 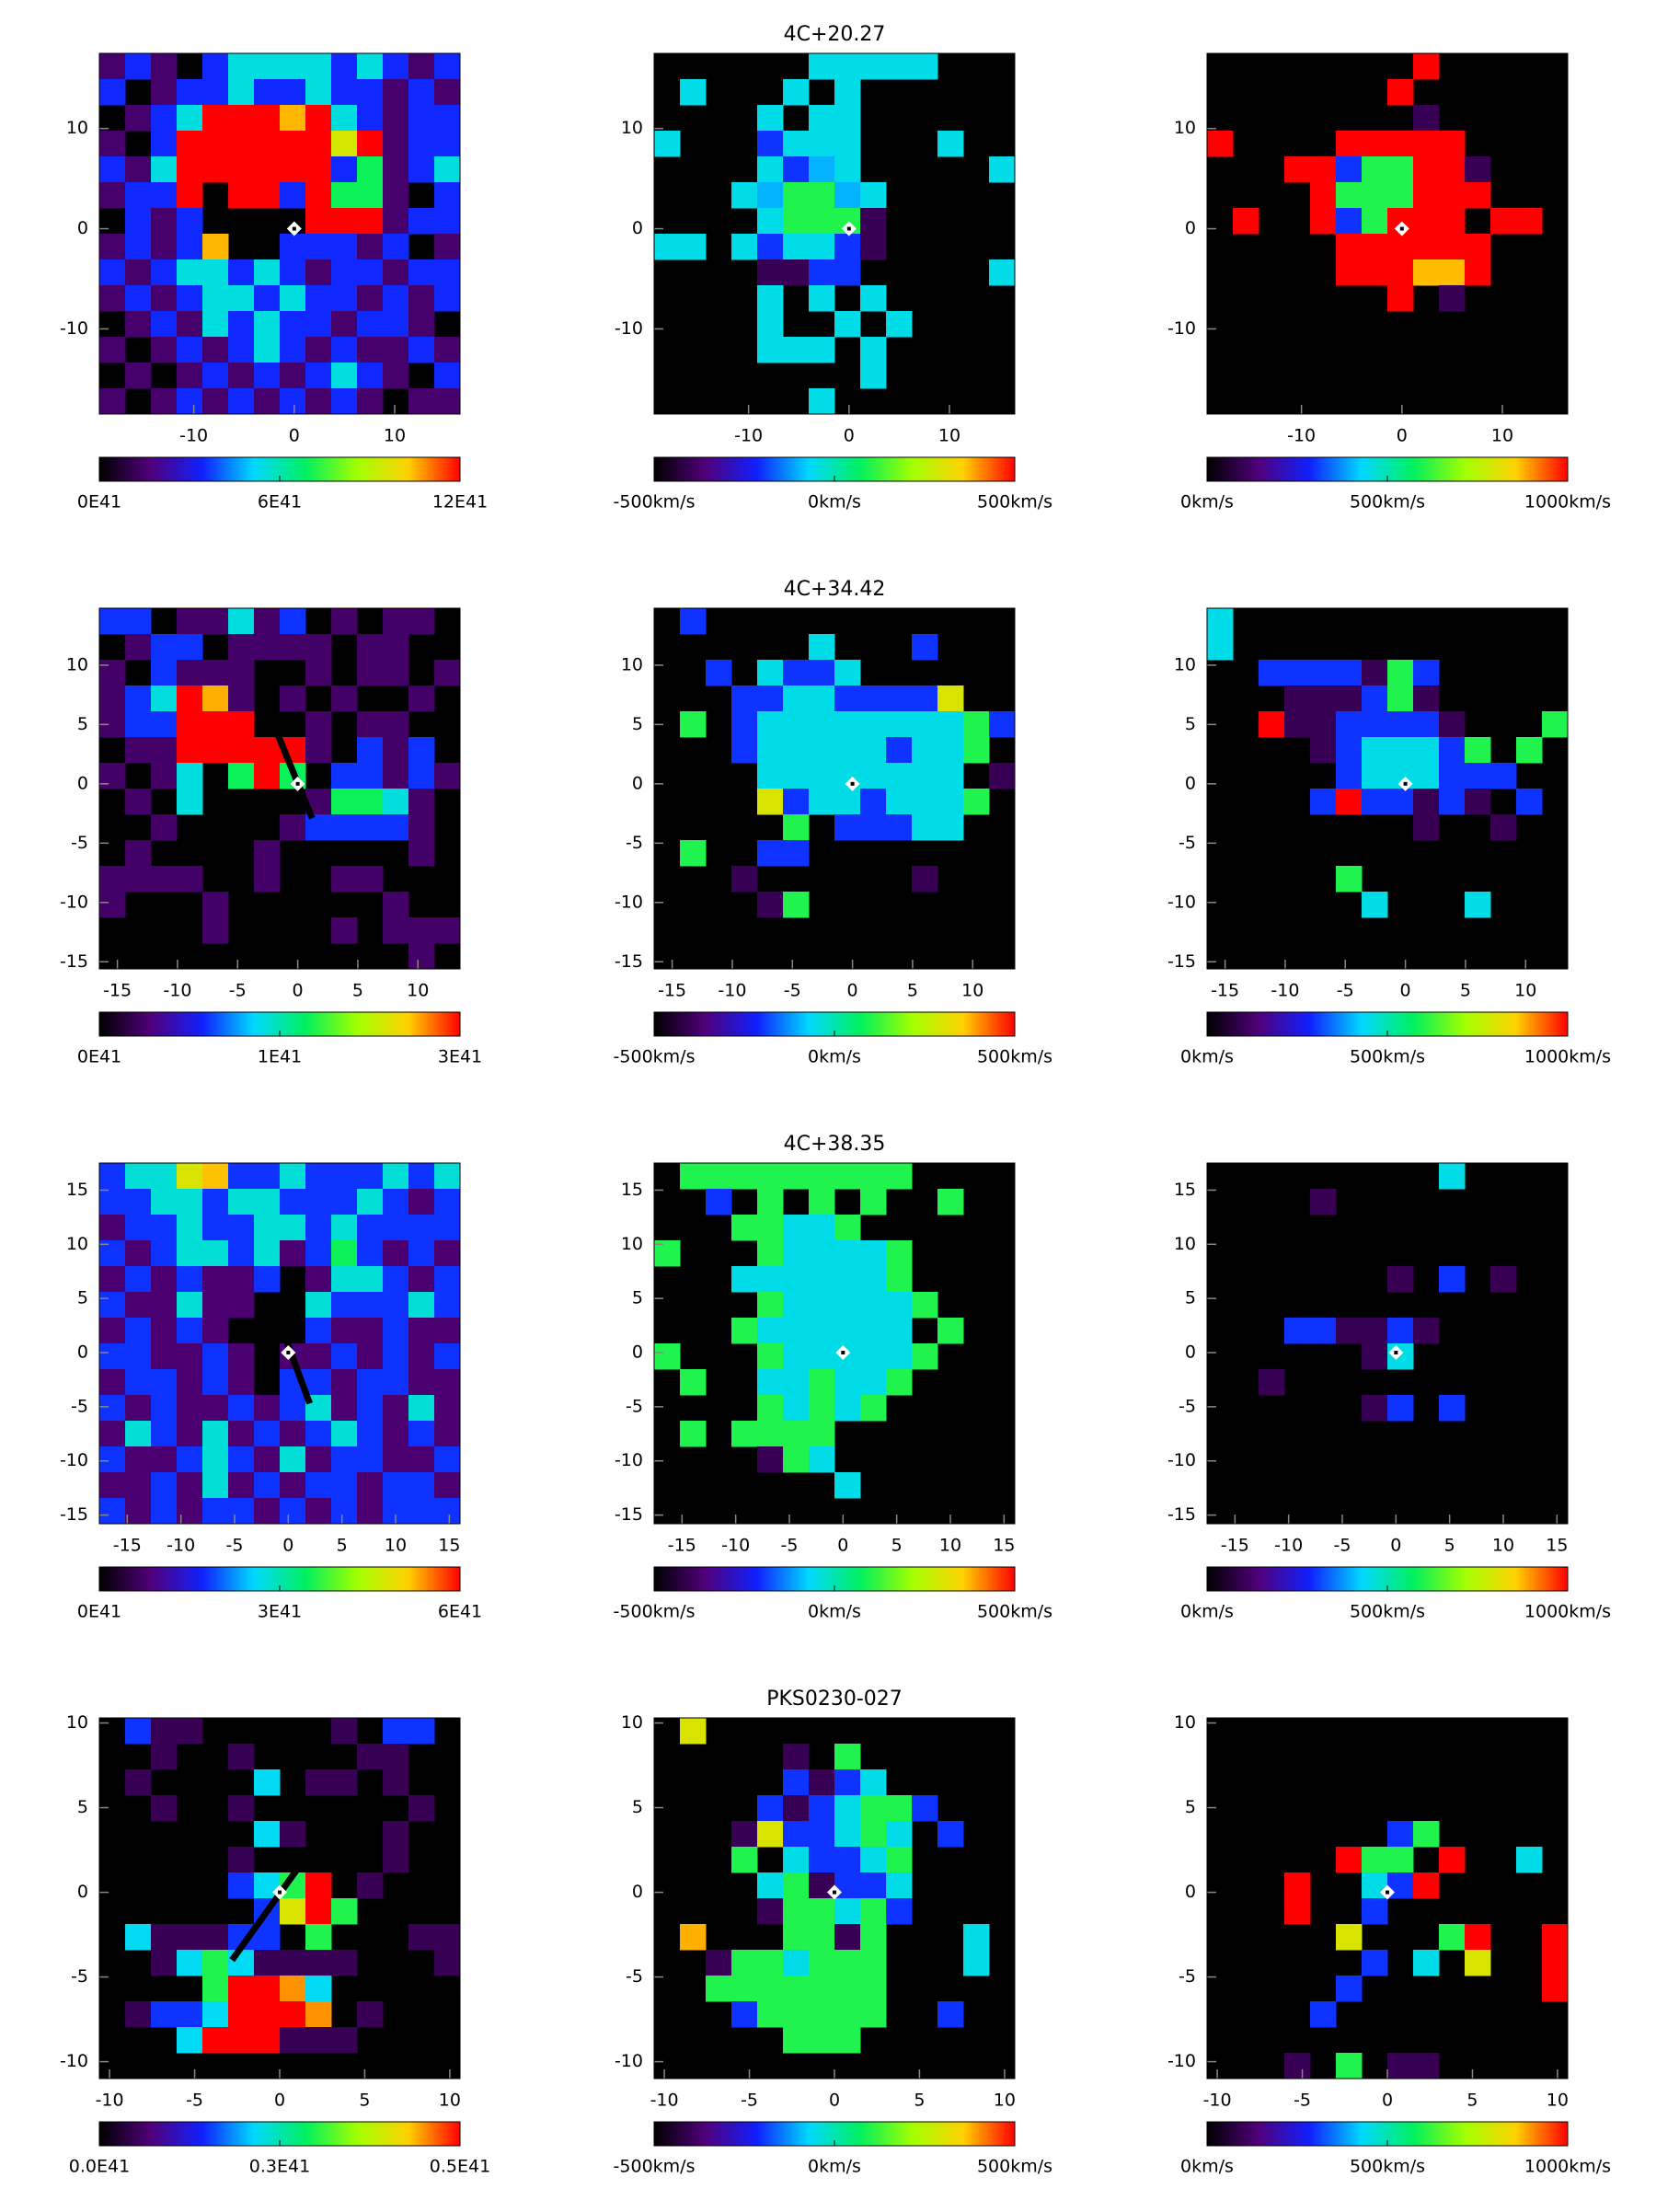 What do you see at coordinates (460, 1612) in the screenshot?
I see `colorbar-label: 6E41` at bounding box center [460, 1612].